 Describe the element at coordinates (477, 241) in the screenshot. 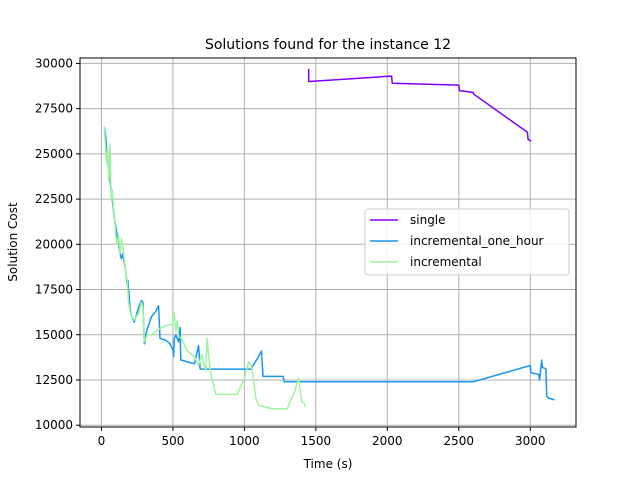

I see `legend-label: incremental_one_hour` at that location.